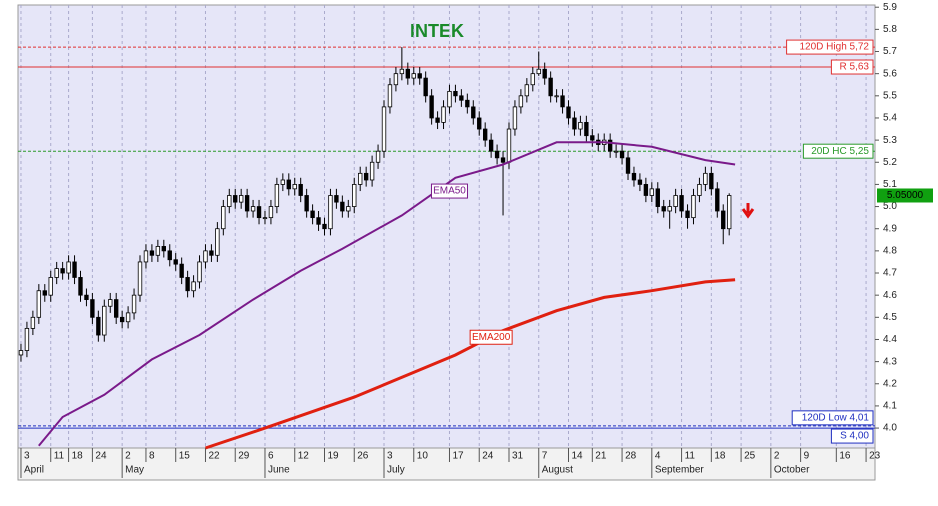 Image resolution: width=938 pixels, height=506 pixels. Describe the element at coordinates (658, 456) in the screenshot. I see `x-tick-label: 4` at that location.